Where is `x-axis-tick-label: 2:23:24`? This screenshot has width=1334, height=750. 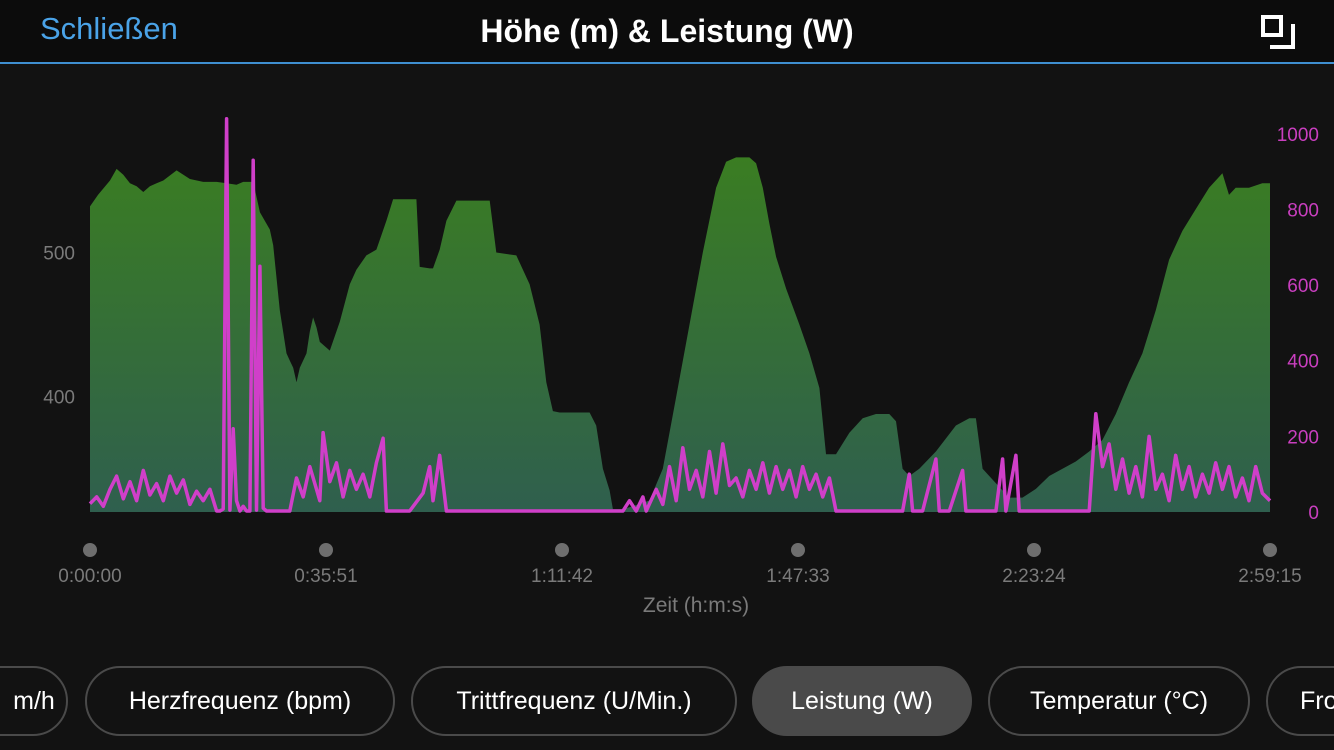
x-axis-tick-label: 2:23:24 is located at coordinates (1034, 576).